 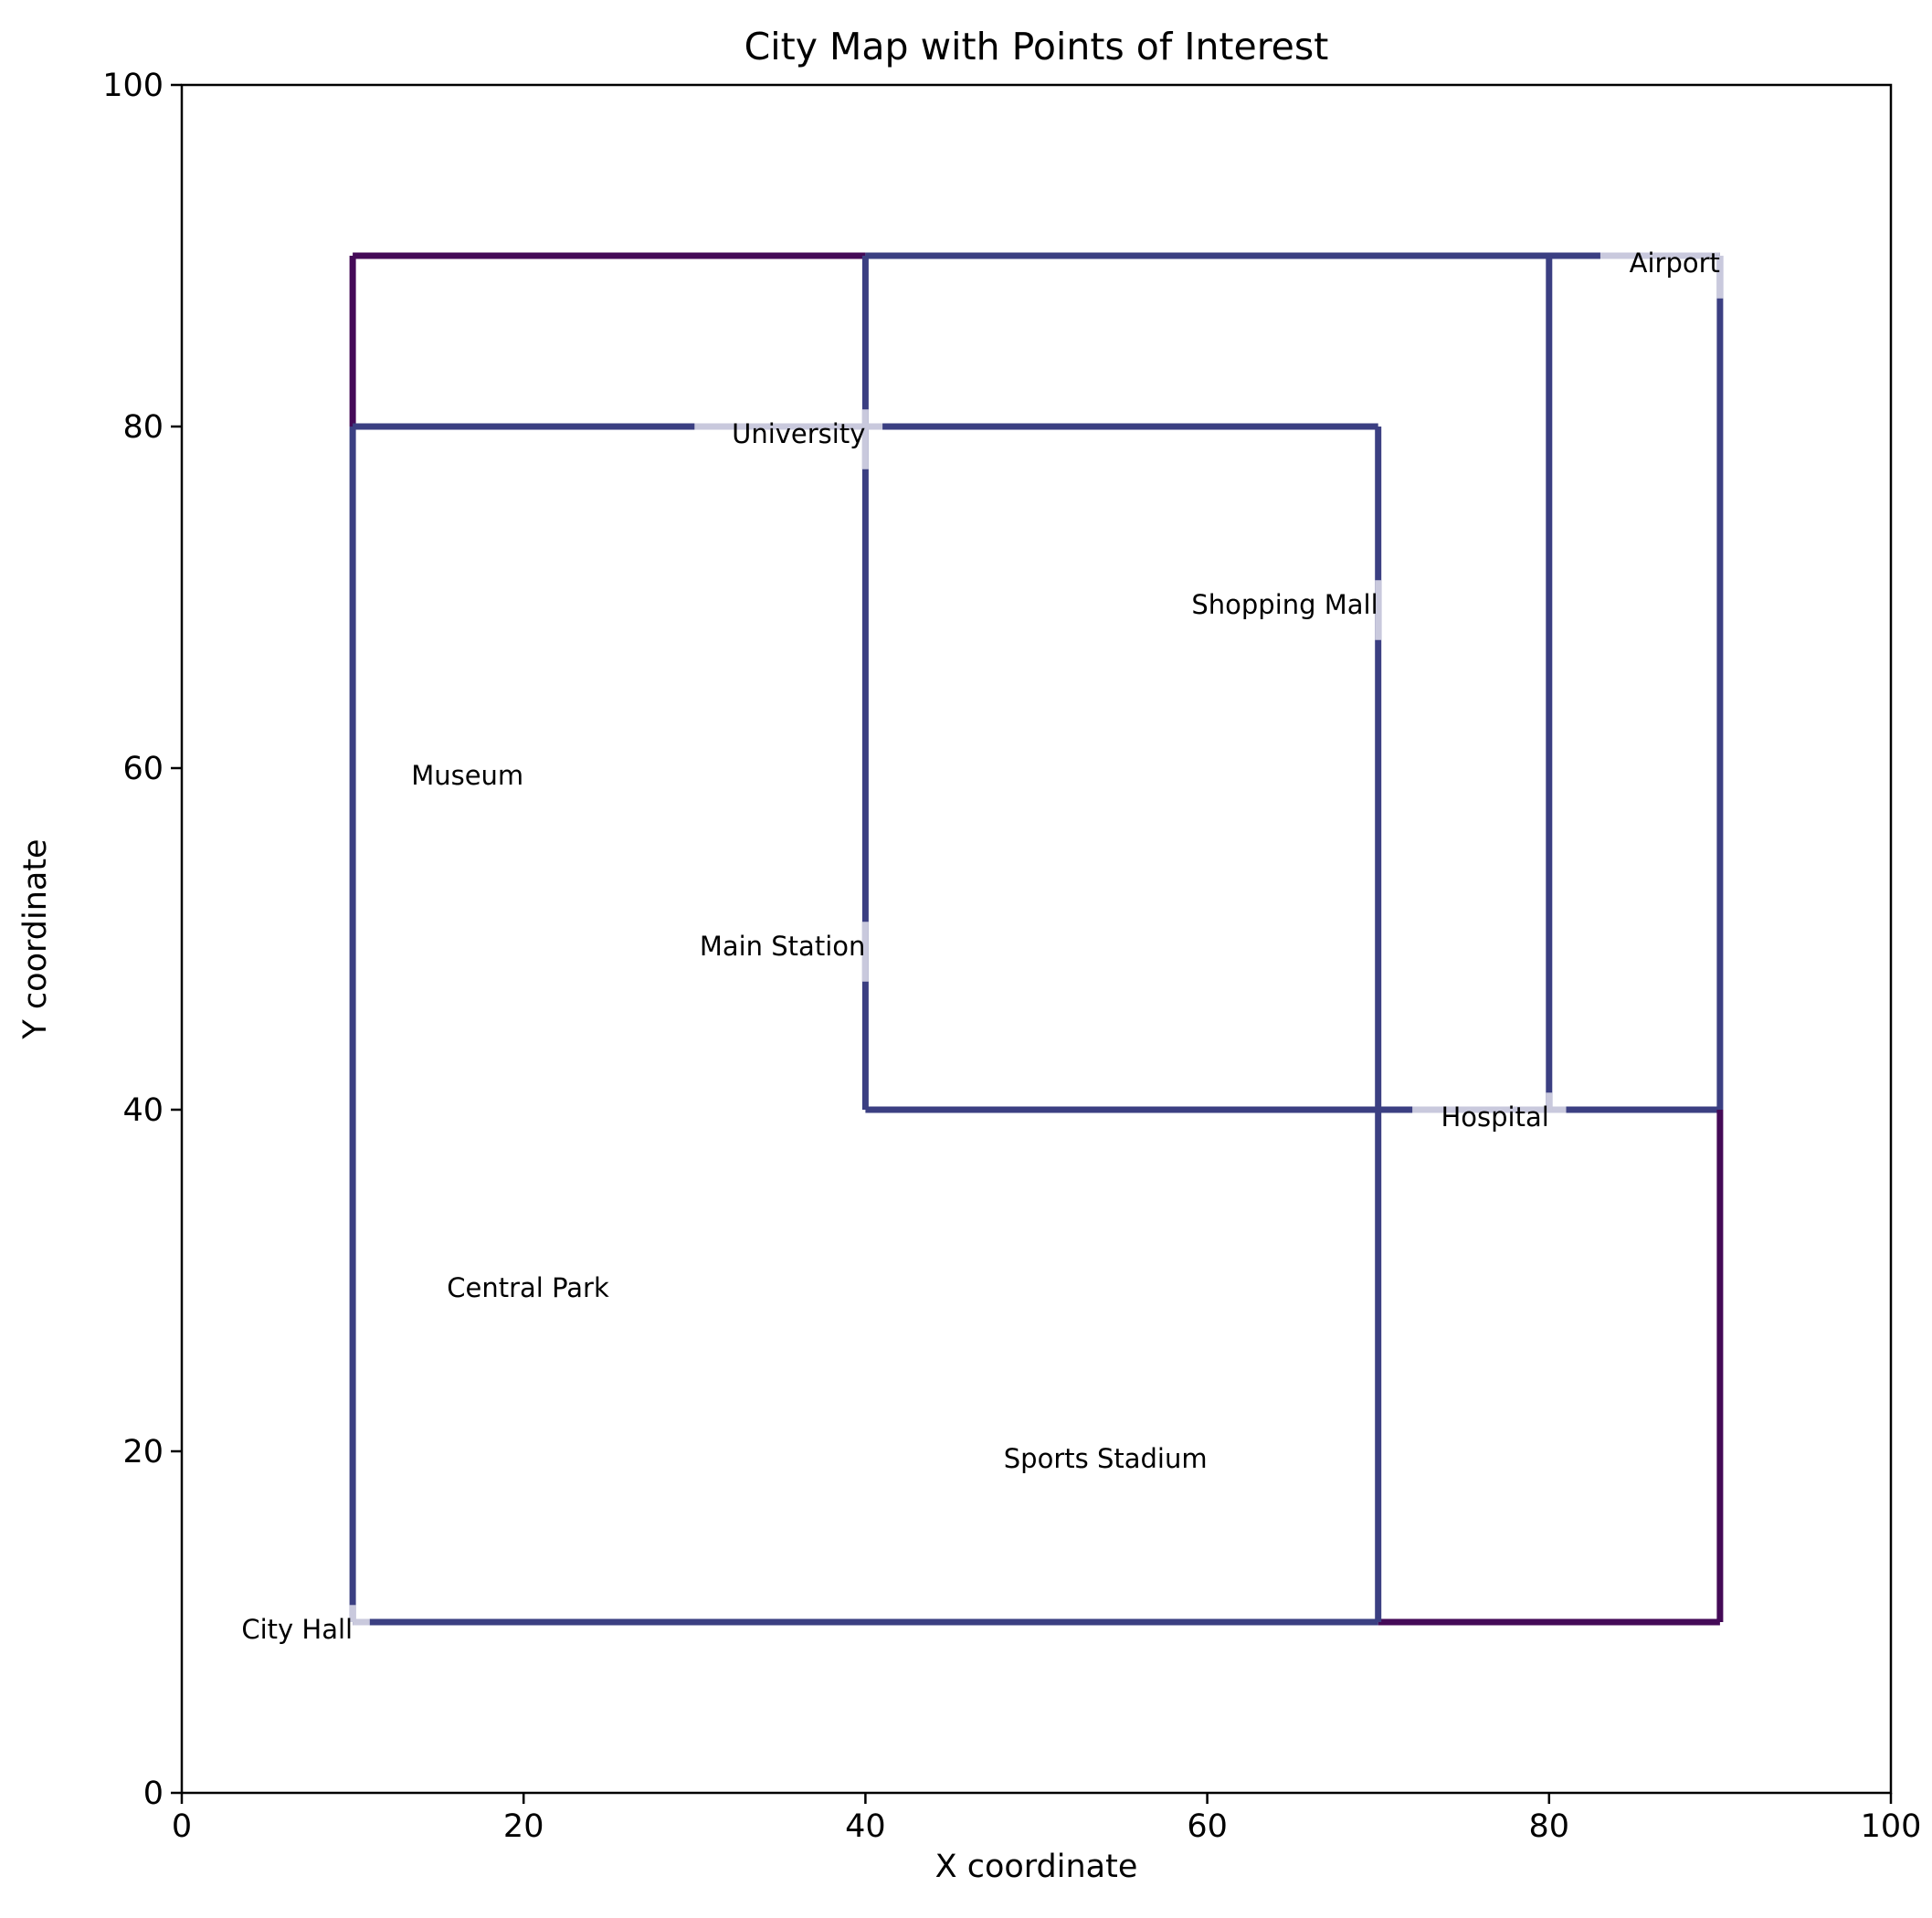 What do you see at coordinates (523, 1826) in the screenshot?
I see `x-tick-label: 20` at bounding box center [523, 1826].